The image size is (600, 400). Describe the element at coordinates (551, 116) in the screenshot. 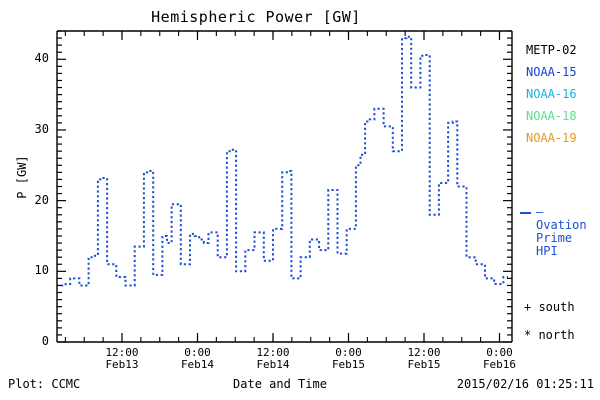

I see `legend-item-noaa-18: NOAA-18` at that location.